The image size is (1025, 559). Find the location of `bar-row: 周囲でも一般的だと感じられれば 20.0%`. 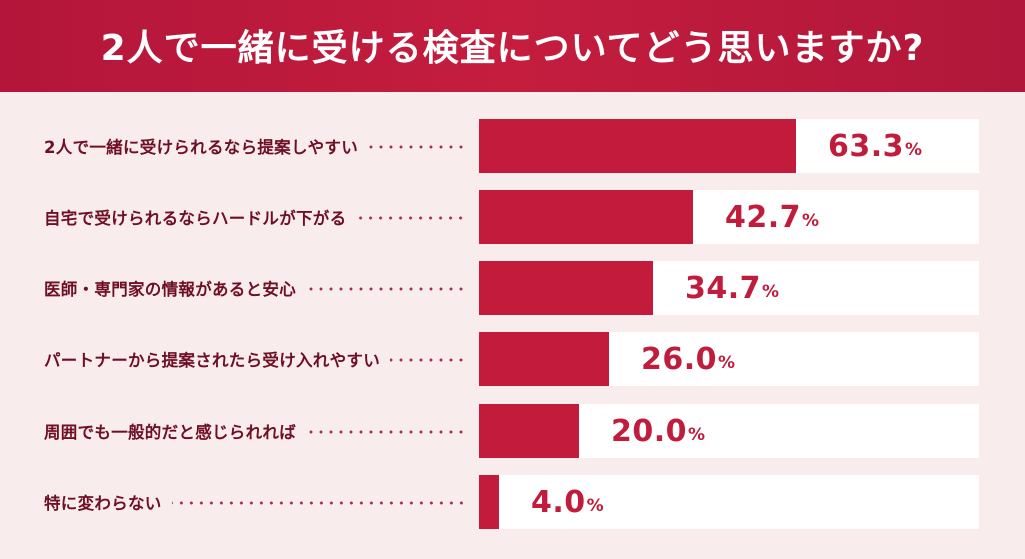

bar-row: 周囲でも一般的だと感じられれば 20.0% is located at coordinates (512, 431).